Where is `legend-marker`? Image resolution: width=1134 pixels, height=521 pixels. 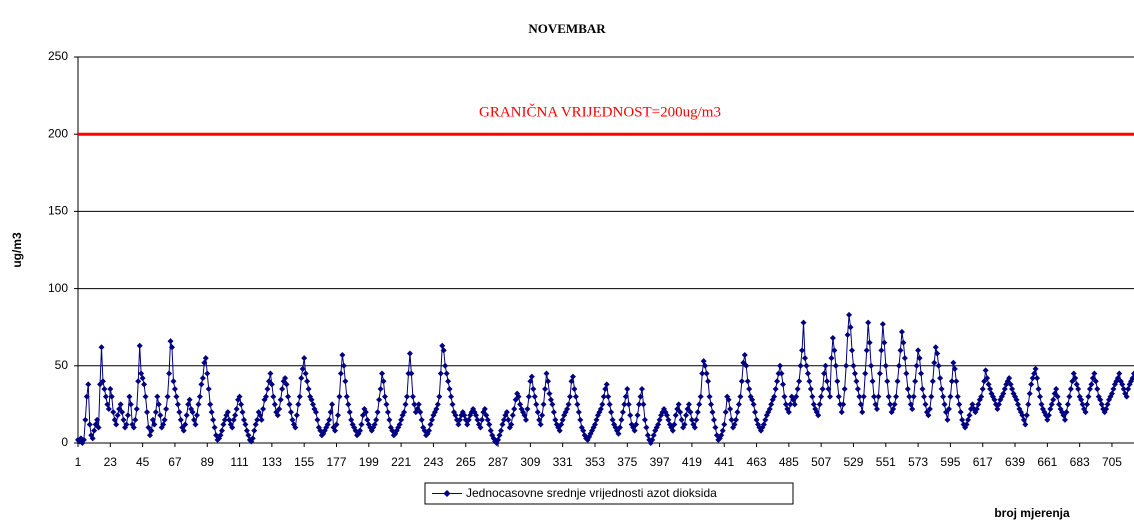 legend-marker is located at coordinates (447, 493).